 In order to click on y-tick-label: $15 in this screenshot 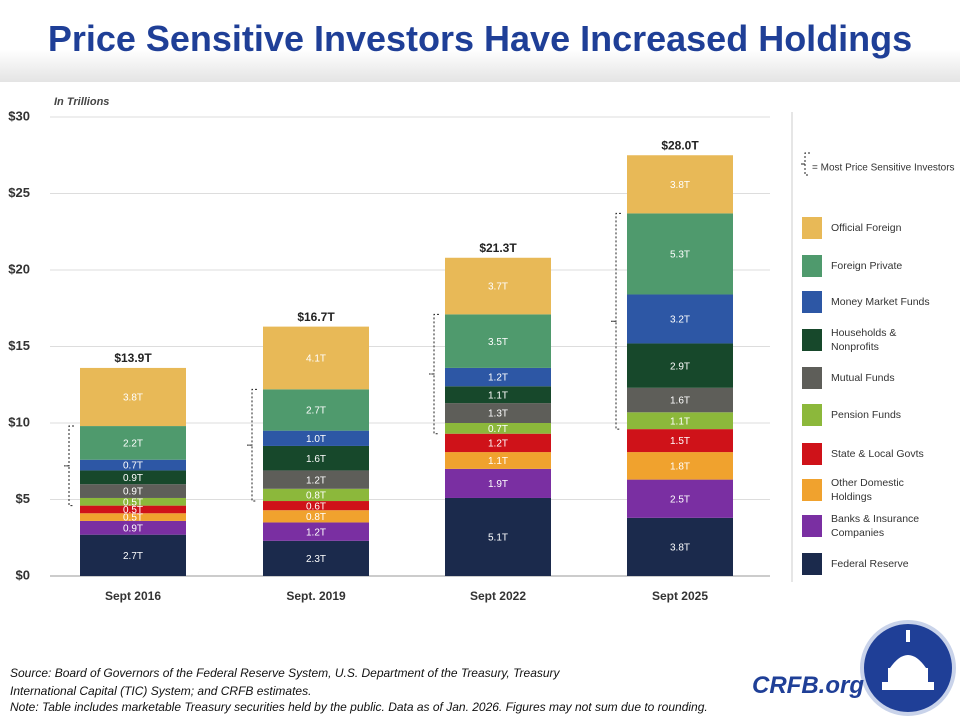, I will do `click(19, 345)`.